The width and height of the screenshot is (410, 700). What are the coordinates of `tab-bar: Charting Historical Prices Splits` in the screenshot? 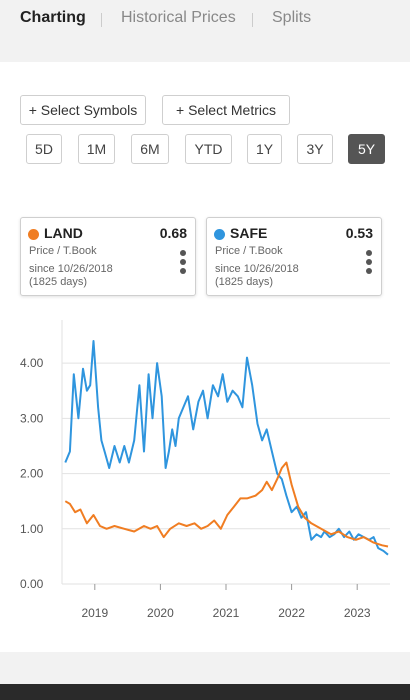 It's located at (205, 31).